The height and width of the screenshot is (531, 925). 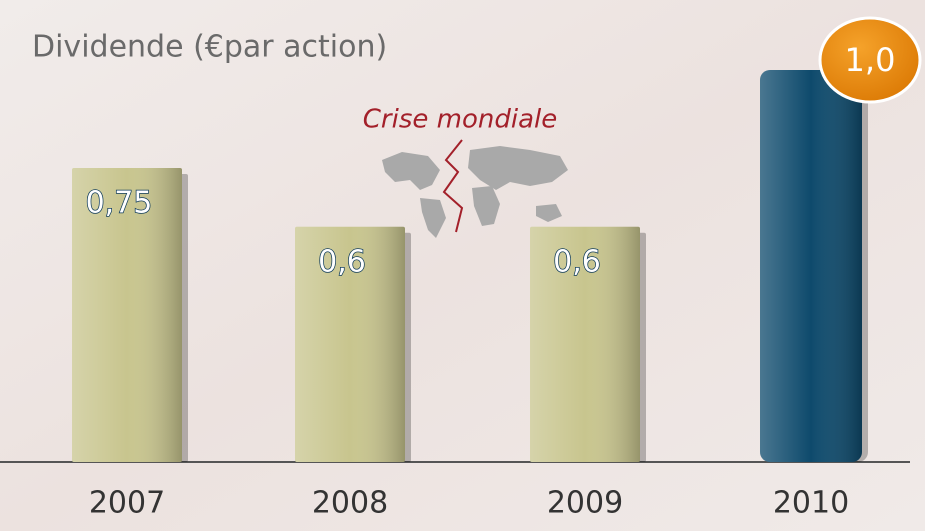 I want to click on x-tick-label: 2009, so click(x=585, y=503).